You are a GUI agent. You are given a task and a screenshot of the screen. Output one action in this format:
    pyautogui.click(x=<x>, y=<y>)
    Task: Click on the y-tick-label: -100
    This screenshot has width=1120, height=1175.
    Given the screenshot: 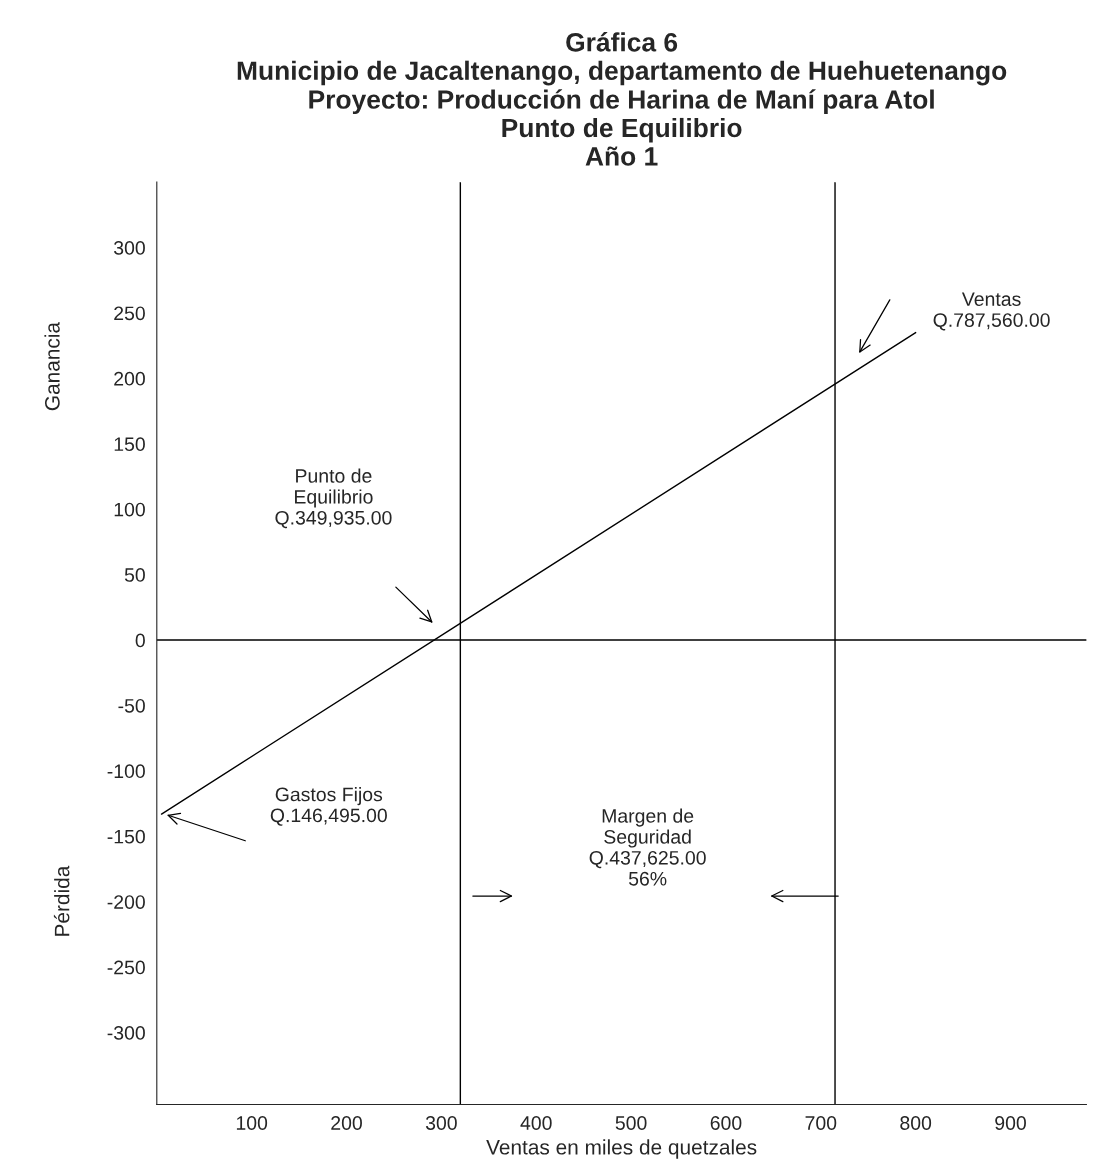 What is the action you would take?
    pyautogui.click(x=126, y=771)
    